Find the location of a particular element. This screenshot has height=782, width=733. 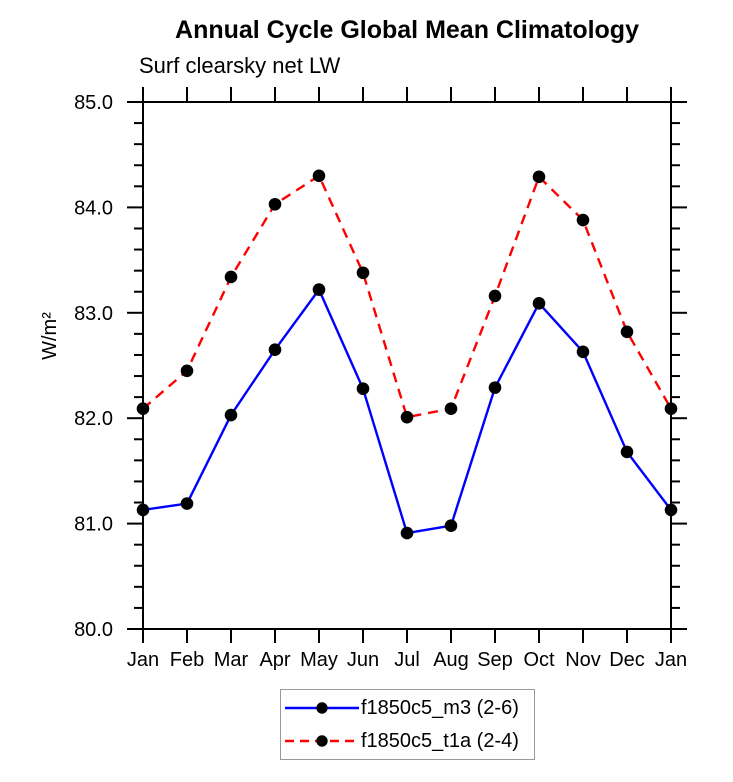

x-axis-tick-label: Aug is located at coordinates (451, 660).